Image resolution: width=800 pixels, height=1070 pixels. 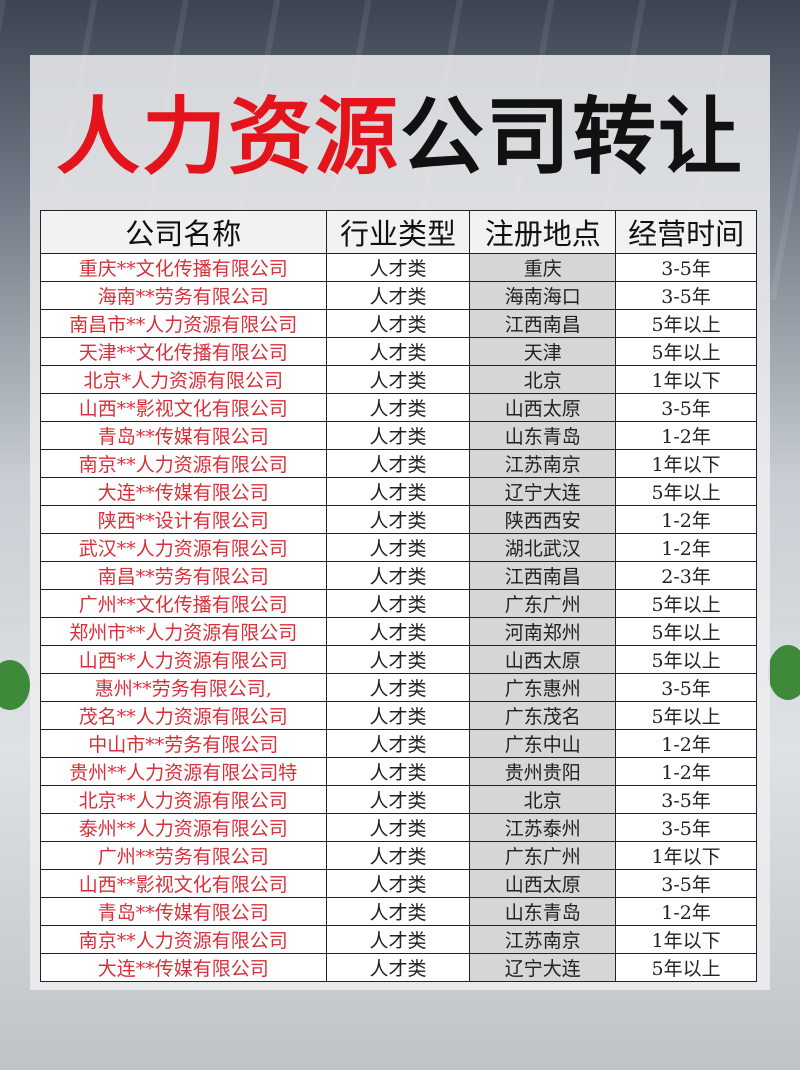 I want to click on table-row: 广州**文化传播有限公司 人才类 广东广州 5年以上, so click(x=398, y=603).